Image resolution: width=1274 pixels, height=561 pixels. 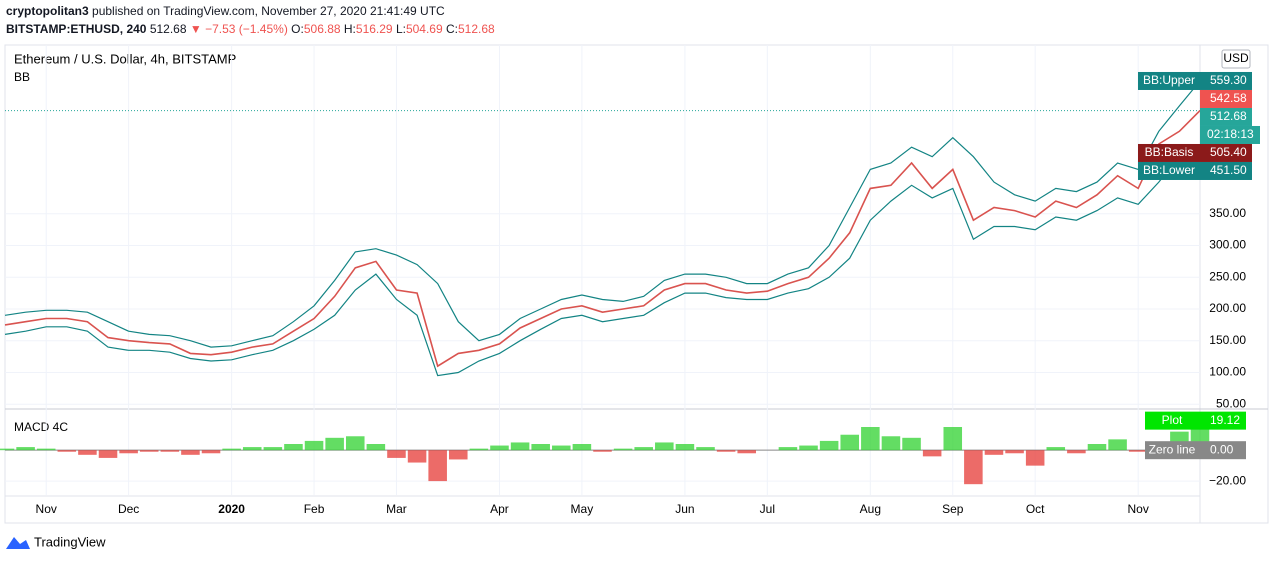 I want to click on x-tick-label: 2020, so click(x=231, y=509).